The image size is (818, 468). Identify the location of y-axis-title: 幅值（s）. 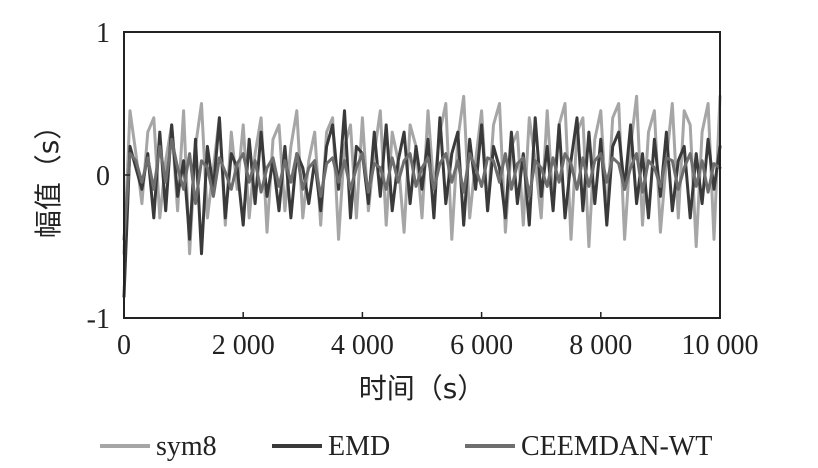
(48, 175).